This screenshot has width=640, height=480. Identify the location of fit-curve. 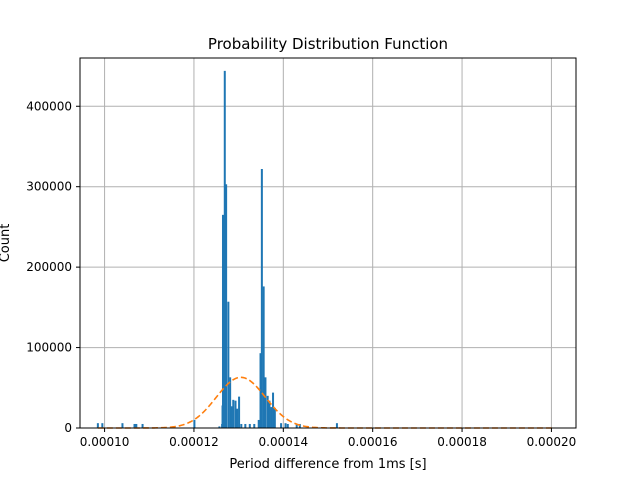
(325, 402).